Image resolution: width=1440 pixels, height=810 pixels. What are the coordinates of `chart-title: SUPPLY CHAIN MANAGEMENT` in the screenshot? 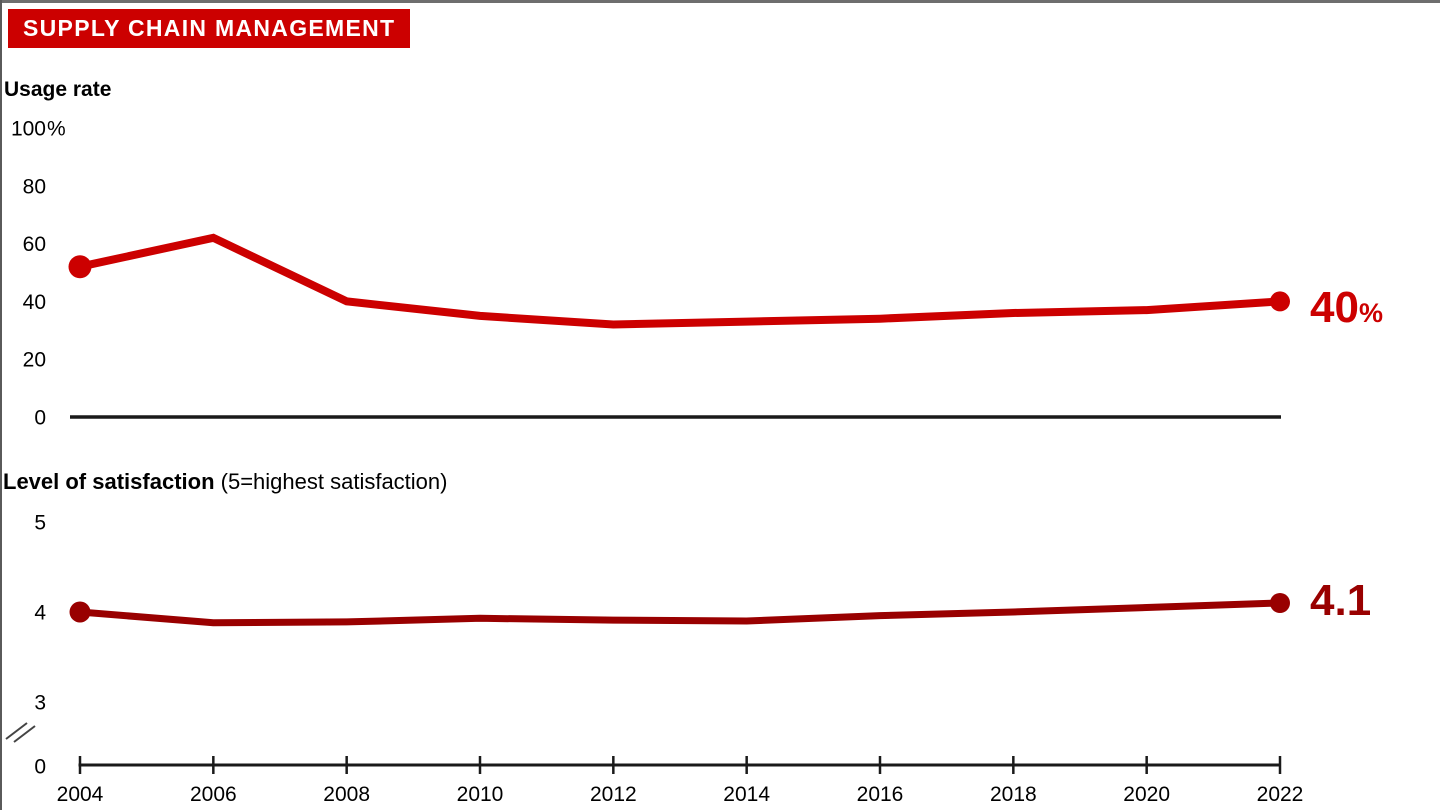 It's located at (209, 28).